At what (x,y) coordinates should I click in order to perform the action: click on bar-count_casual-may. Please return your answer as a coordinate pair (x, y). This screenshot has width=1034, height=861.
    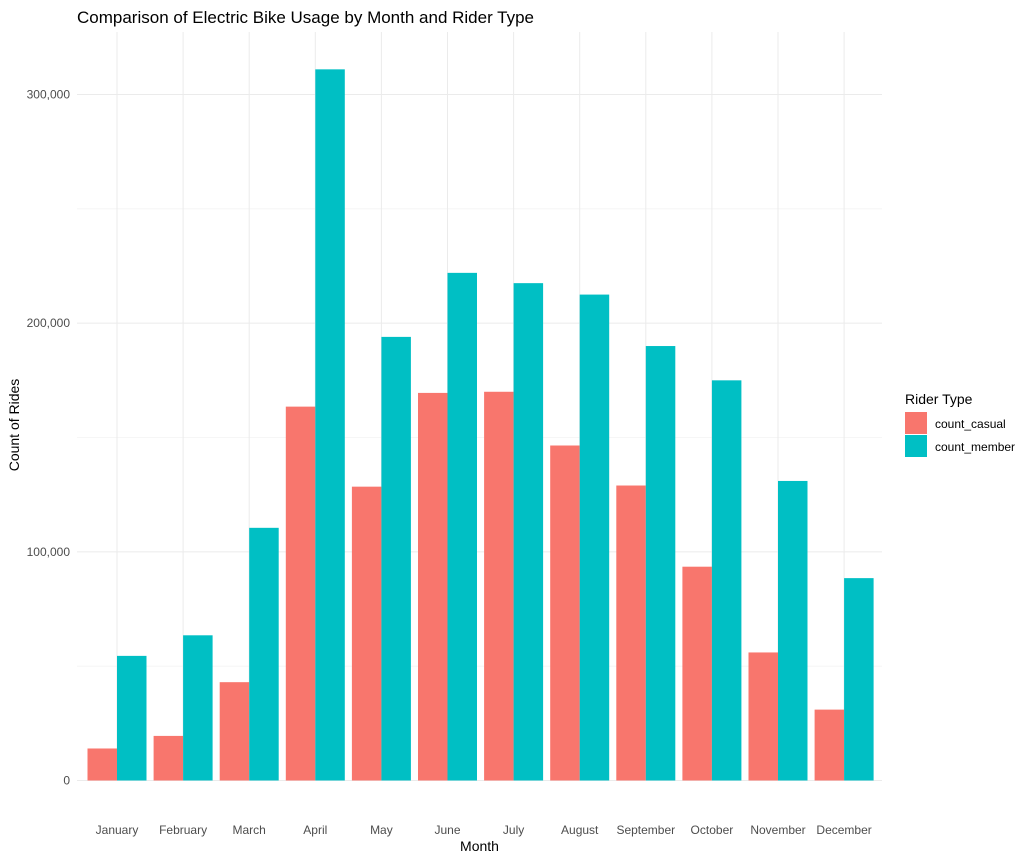
    Looking at the image, I should click on (366, 633).